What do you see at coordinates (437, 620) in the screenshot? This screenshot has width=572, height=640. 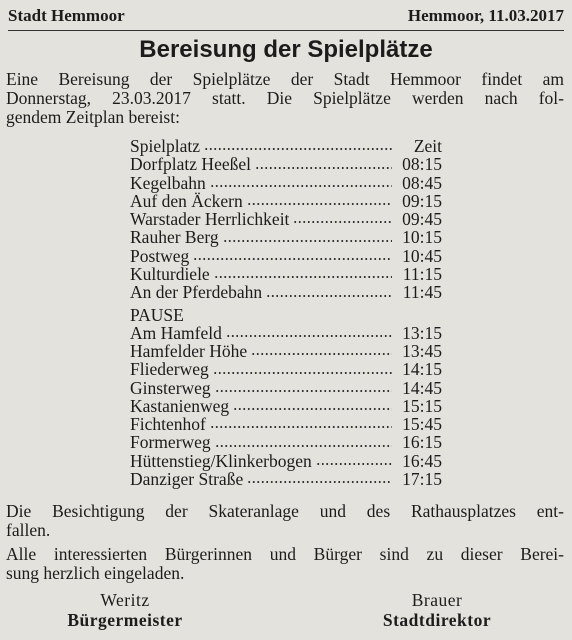 I see `signature-role: Stadtdirektor` at bounding box center [437, 620].